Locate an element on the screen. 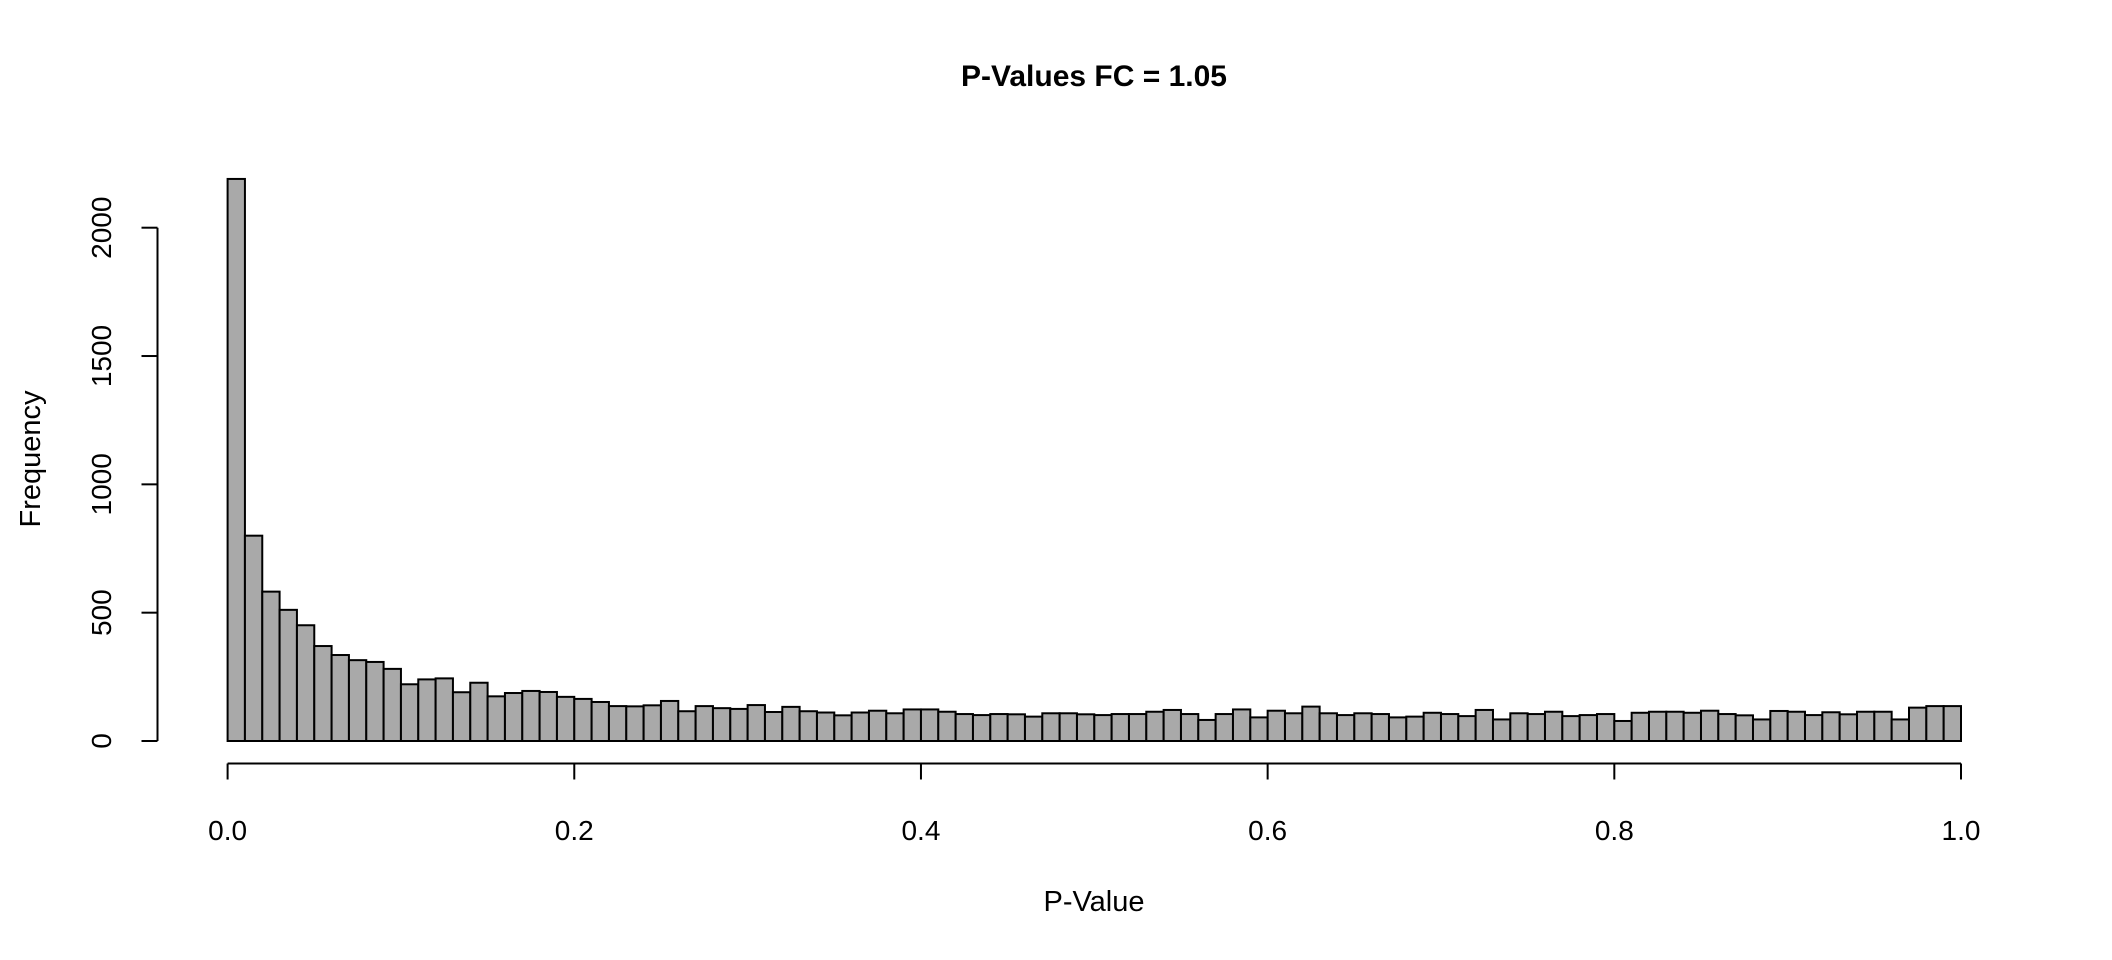 This screenshot has height=960, width=2112. y-axis-tick-label: 1500 is located at coordinates (101, 356).